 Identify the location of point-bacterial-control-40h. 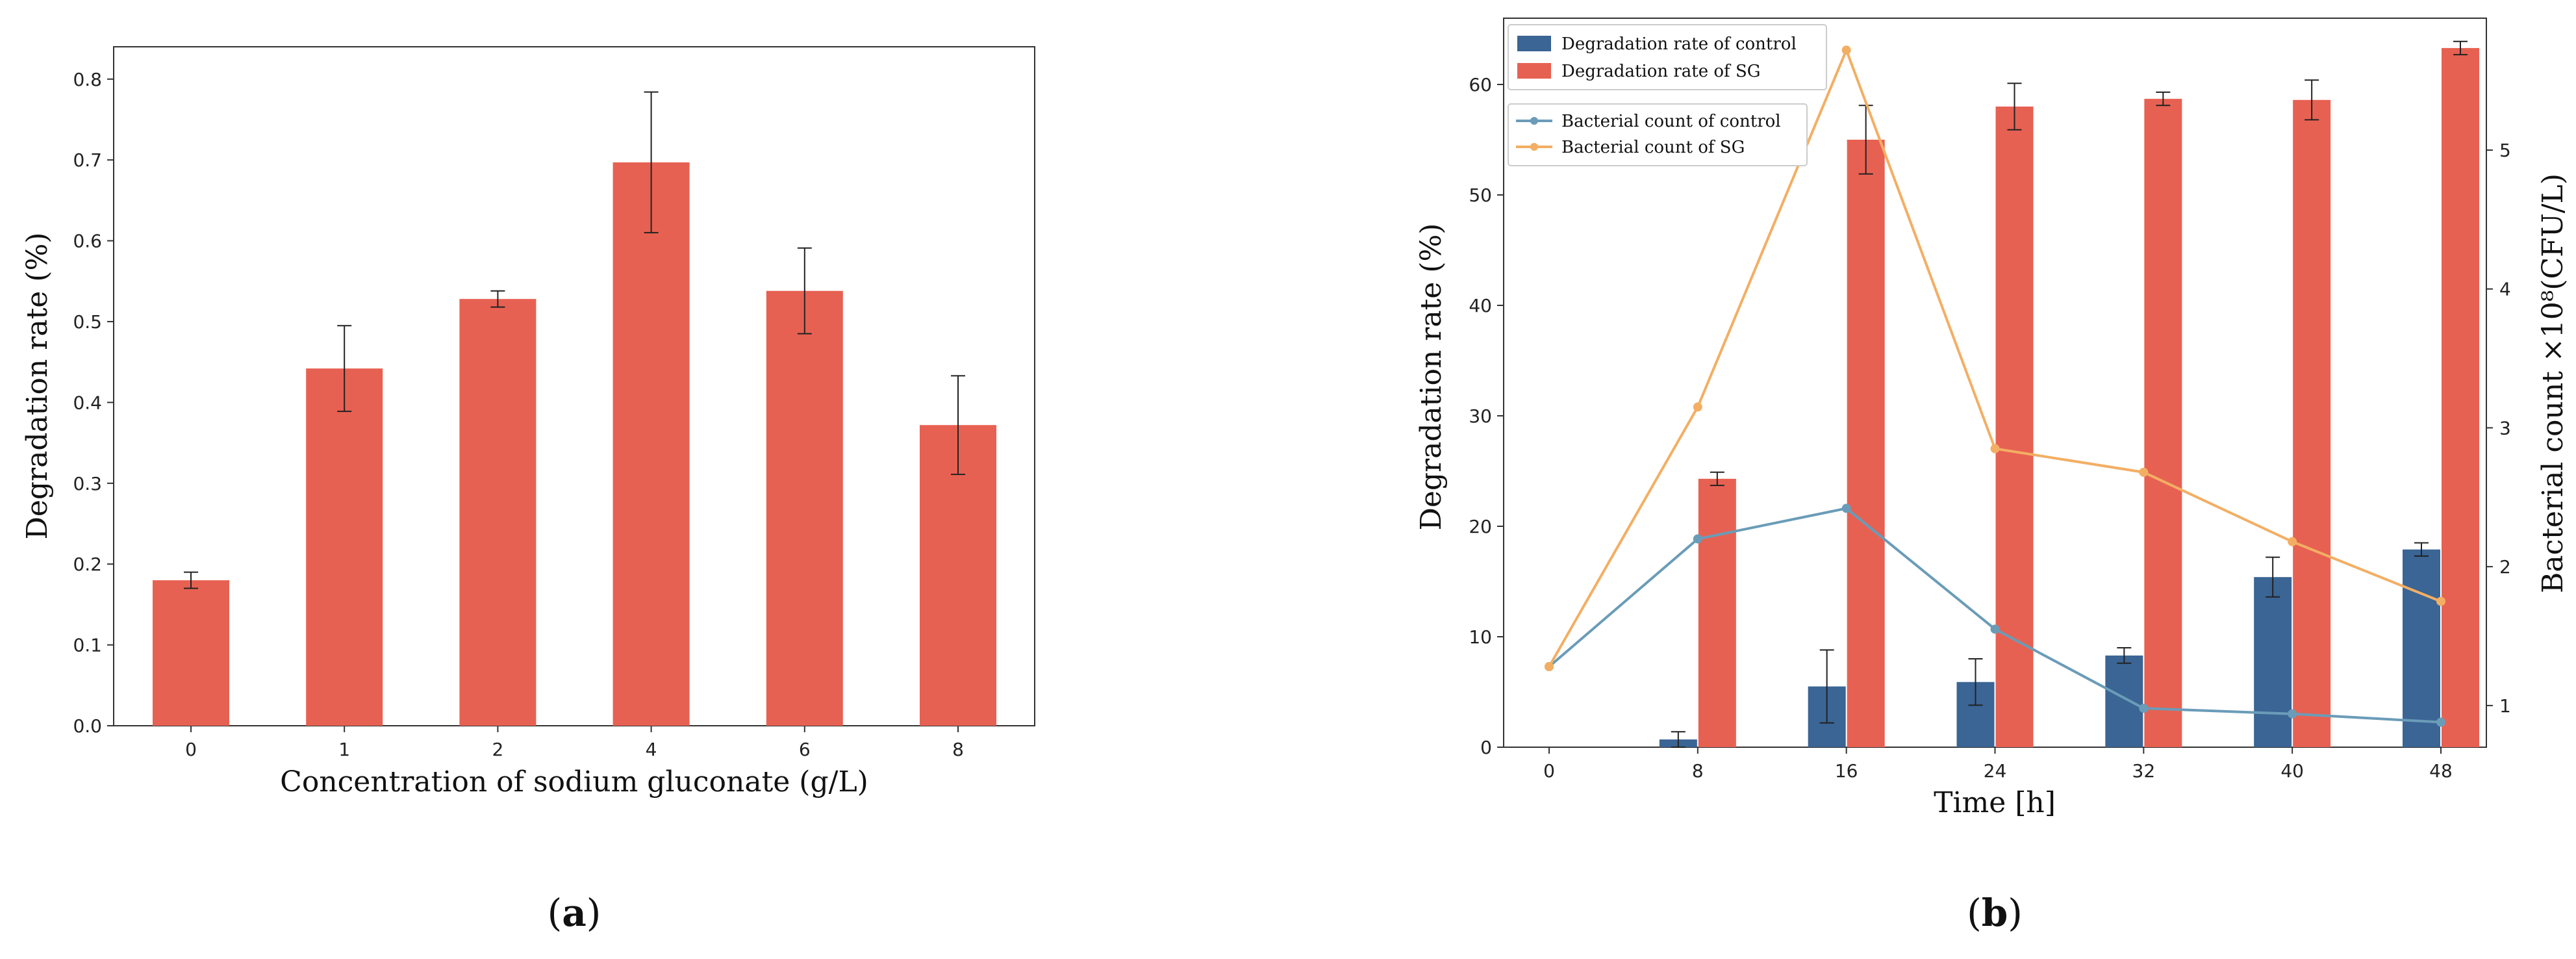
(2292, 714).